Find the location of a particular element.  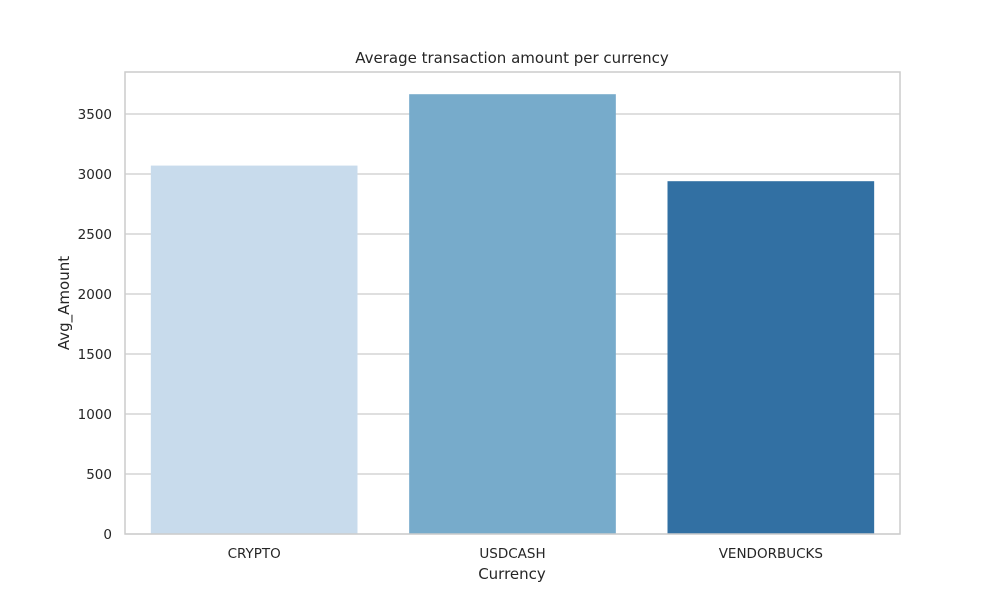

bar-crypto is located at coordinates (254, 349).